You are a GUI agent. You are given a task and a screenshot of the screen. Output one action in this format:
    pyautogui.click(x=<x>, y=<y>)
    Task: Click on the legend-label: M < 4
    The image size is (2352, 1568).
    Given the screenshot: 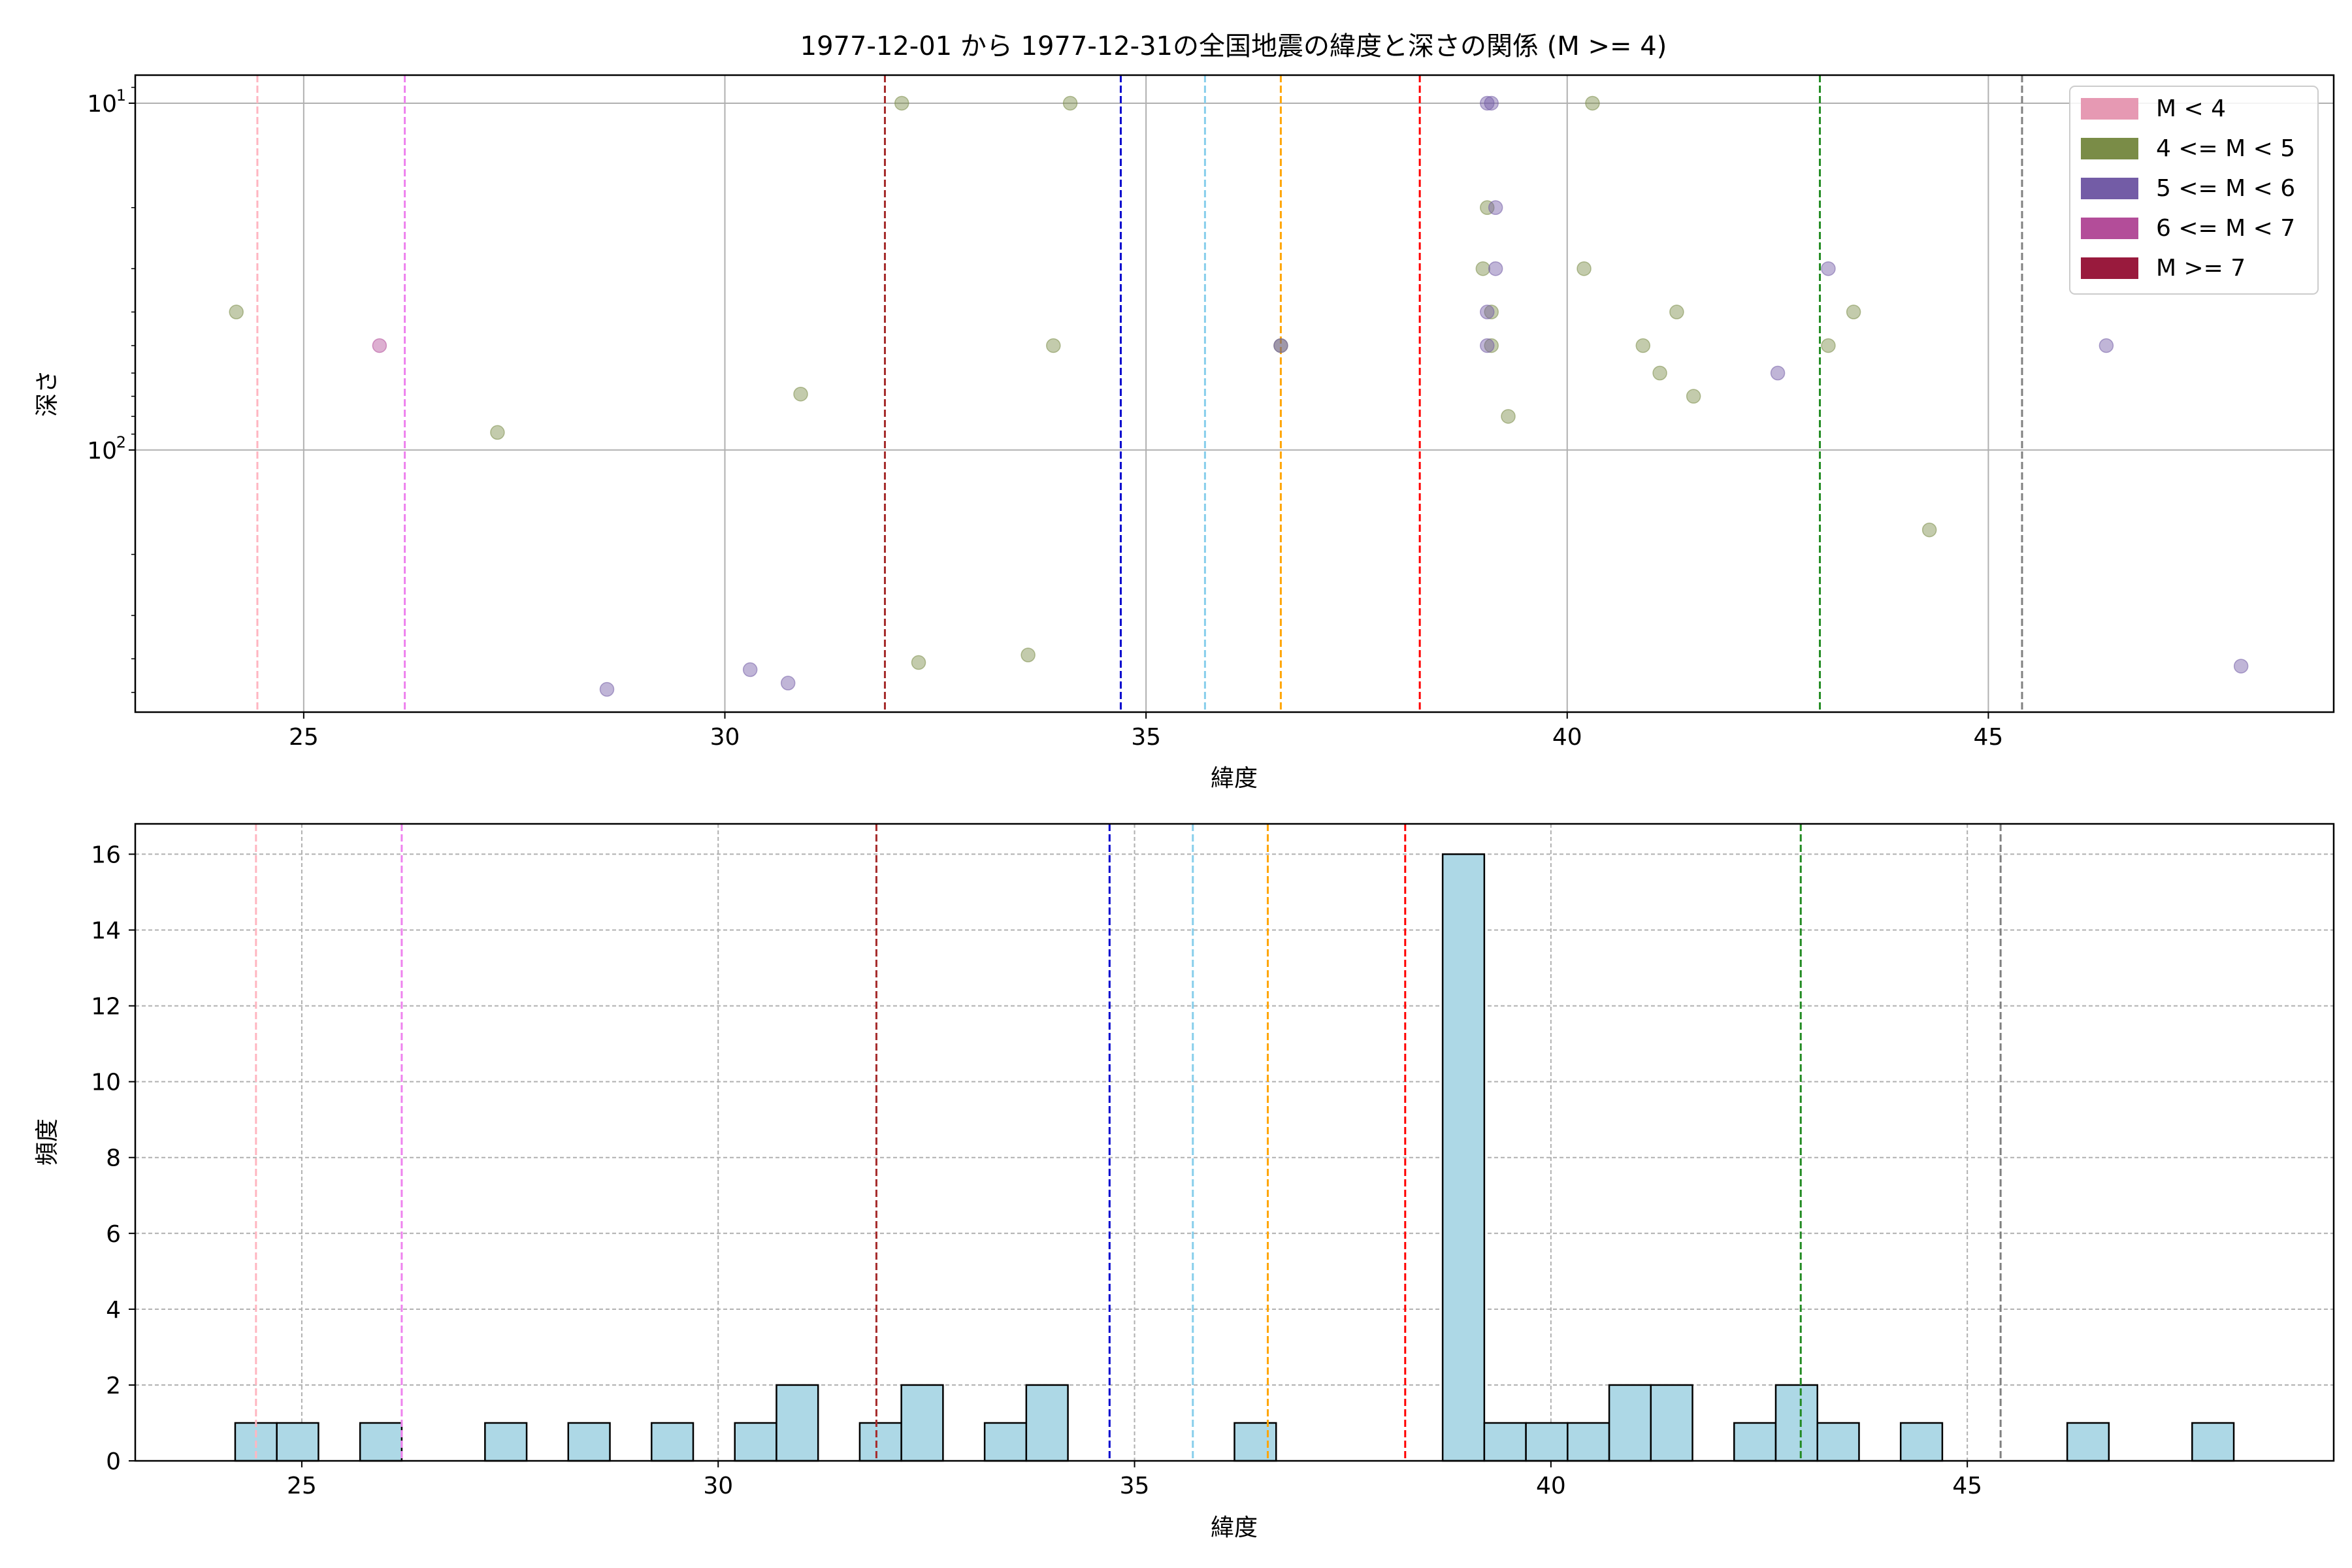 What is the action you would take?
    pyautogui.click(x=2191, y=108)
    